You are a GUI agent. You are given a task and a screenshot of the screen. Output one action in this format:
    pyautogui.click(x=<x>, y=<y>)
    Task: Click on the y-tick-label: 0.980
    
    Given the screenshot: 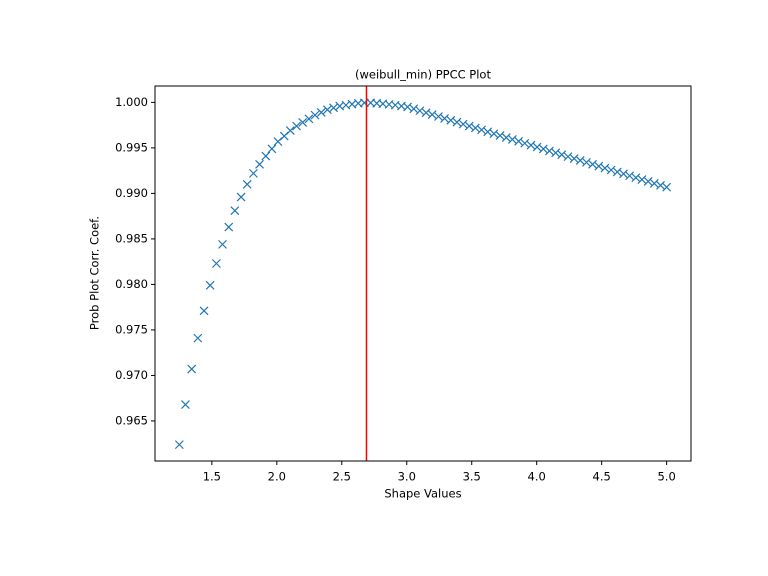 What is the action you would take?
    pyautogui.click(x=131, y=284)
    